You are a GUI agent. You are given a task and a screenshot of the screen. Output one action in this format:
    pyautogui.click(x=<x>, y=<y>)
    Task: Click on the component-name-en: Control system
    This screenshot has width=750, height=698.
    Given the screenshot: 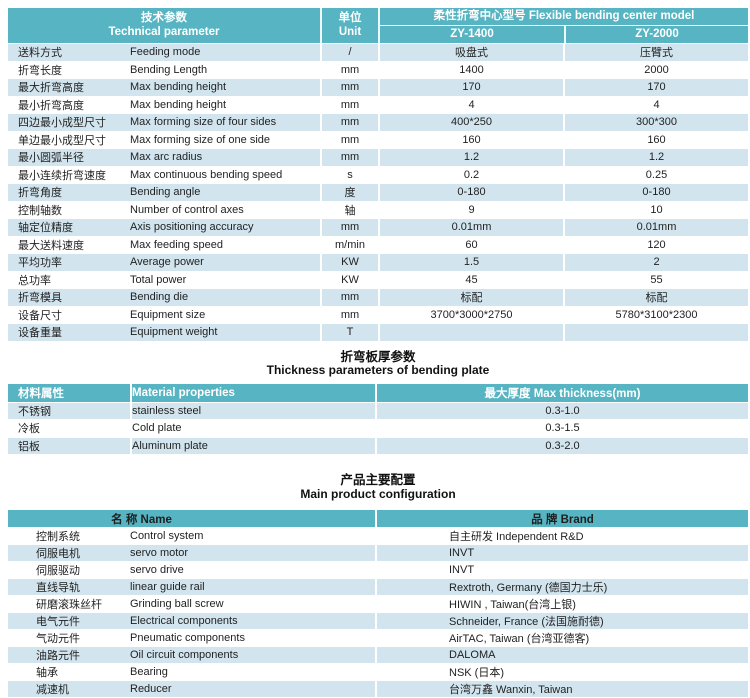 What is the action you would take?
    pyautogui.click(x=167, y=536)
    